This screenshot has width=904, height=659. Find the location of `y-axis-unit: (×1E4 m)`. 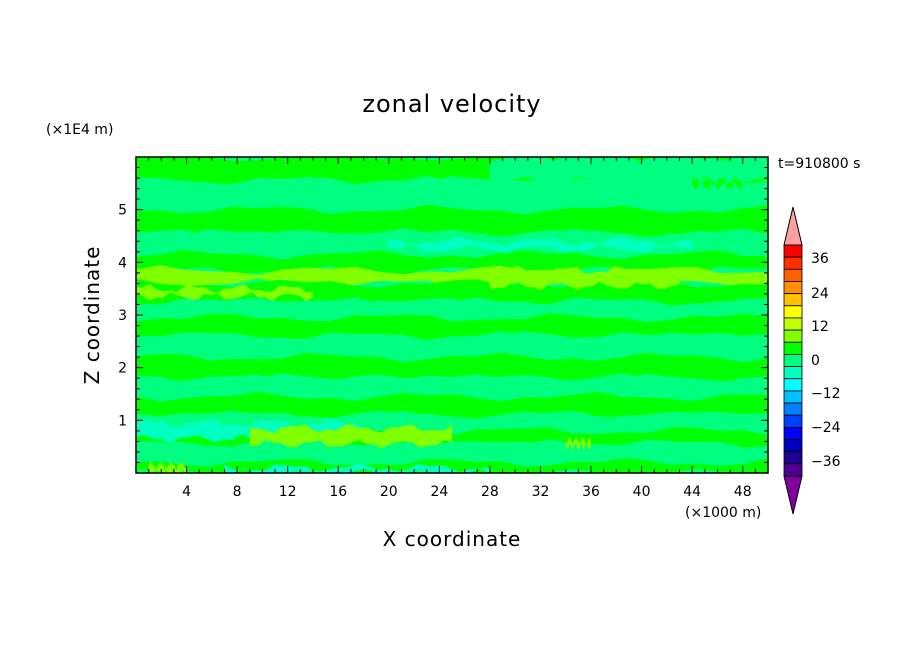

y-axis-unit: (×1E4 m) is located at coordinates (79, 130).